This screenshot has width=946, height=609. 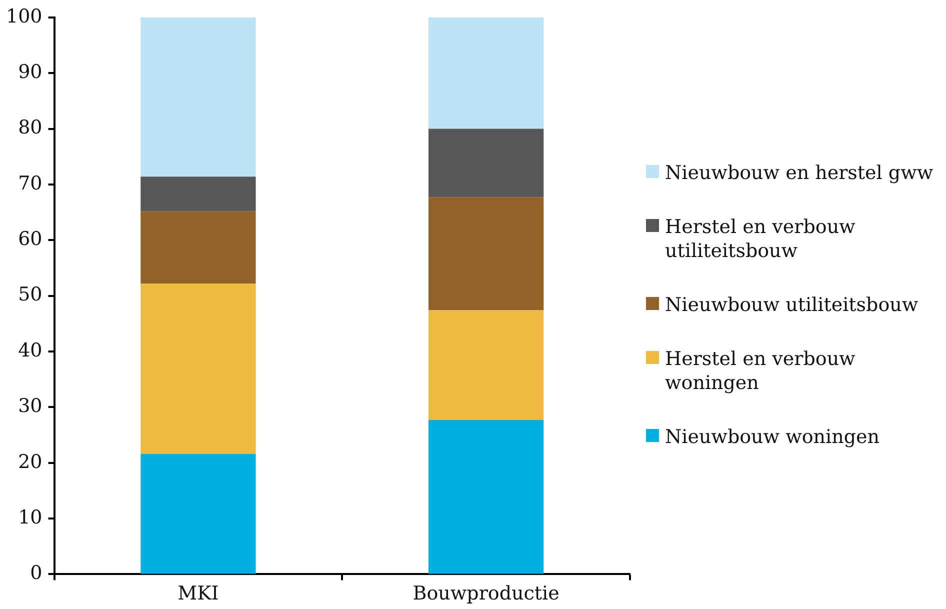 I want to click on x-tick-label: MKI, so click(x=198, y=593).